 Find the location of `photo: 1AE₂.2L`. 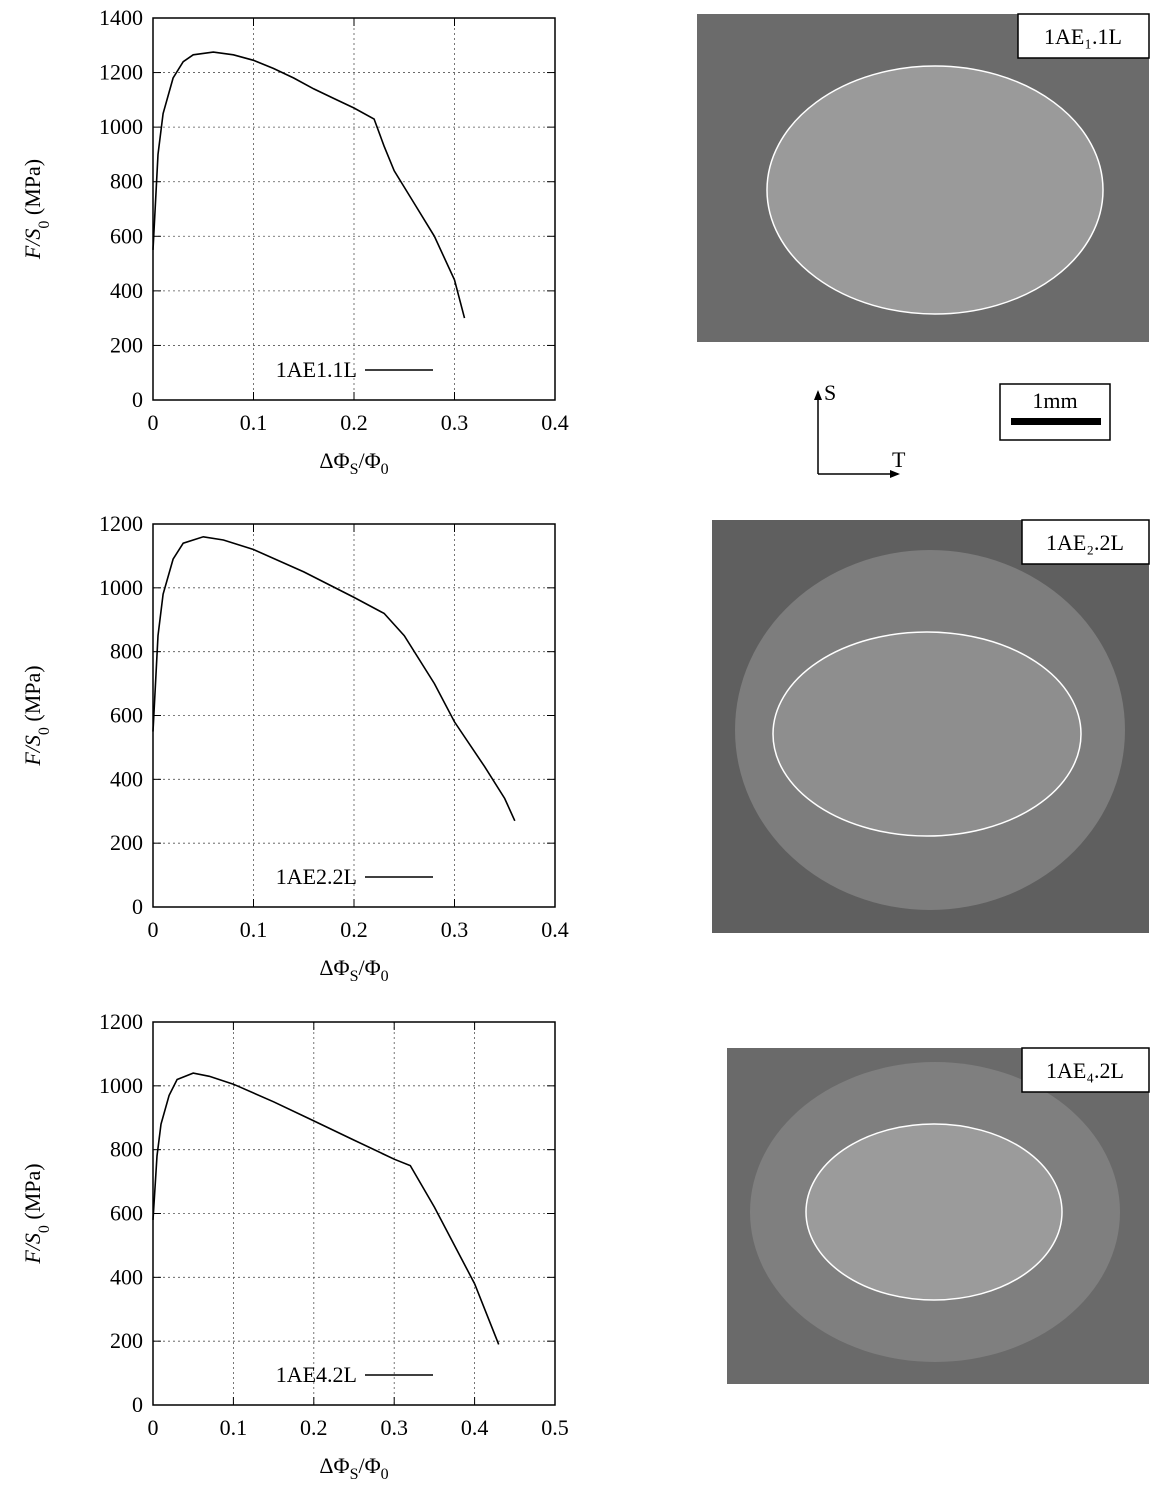

photo: 1AE₂.2L is located at coordinates (931, 726).